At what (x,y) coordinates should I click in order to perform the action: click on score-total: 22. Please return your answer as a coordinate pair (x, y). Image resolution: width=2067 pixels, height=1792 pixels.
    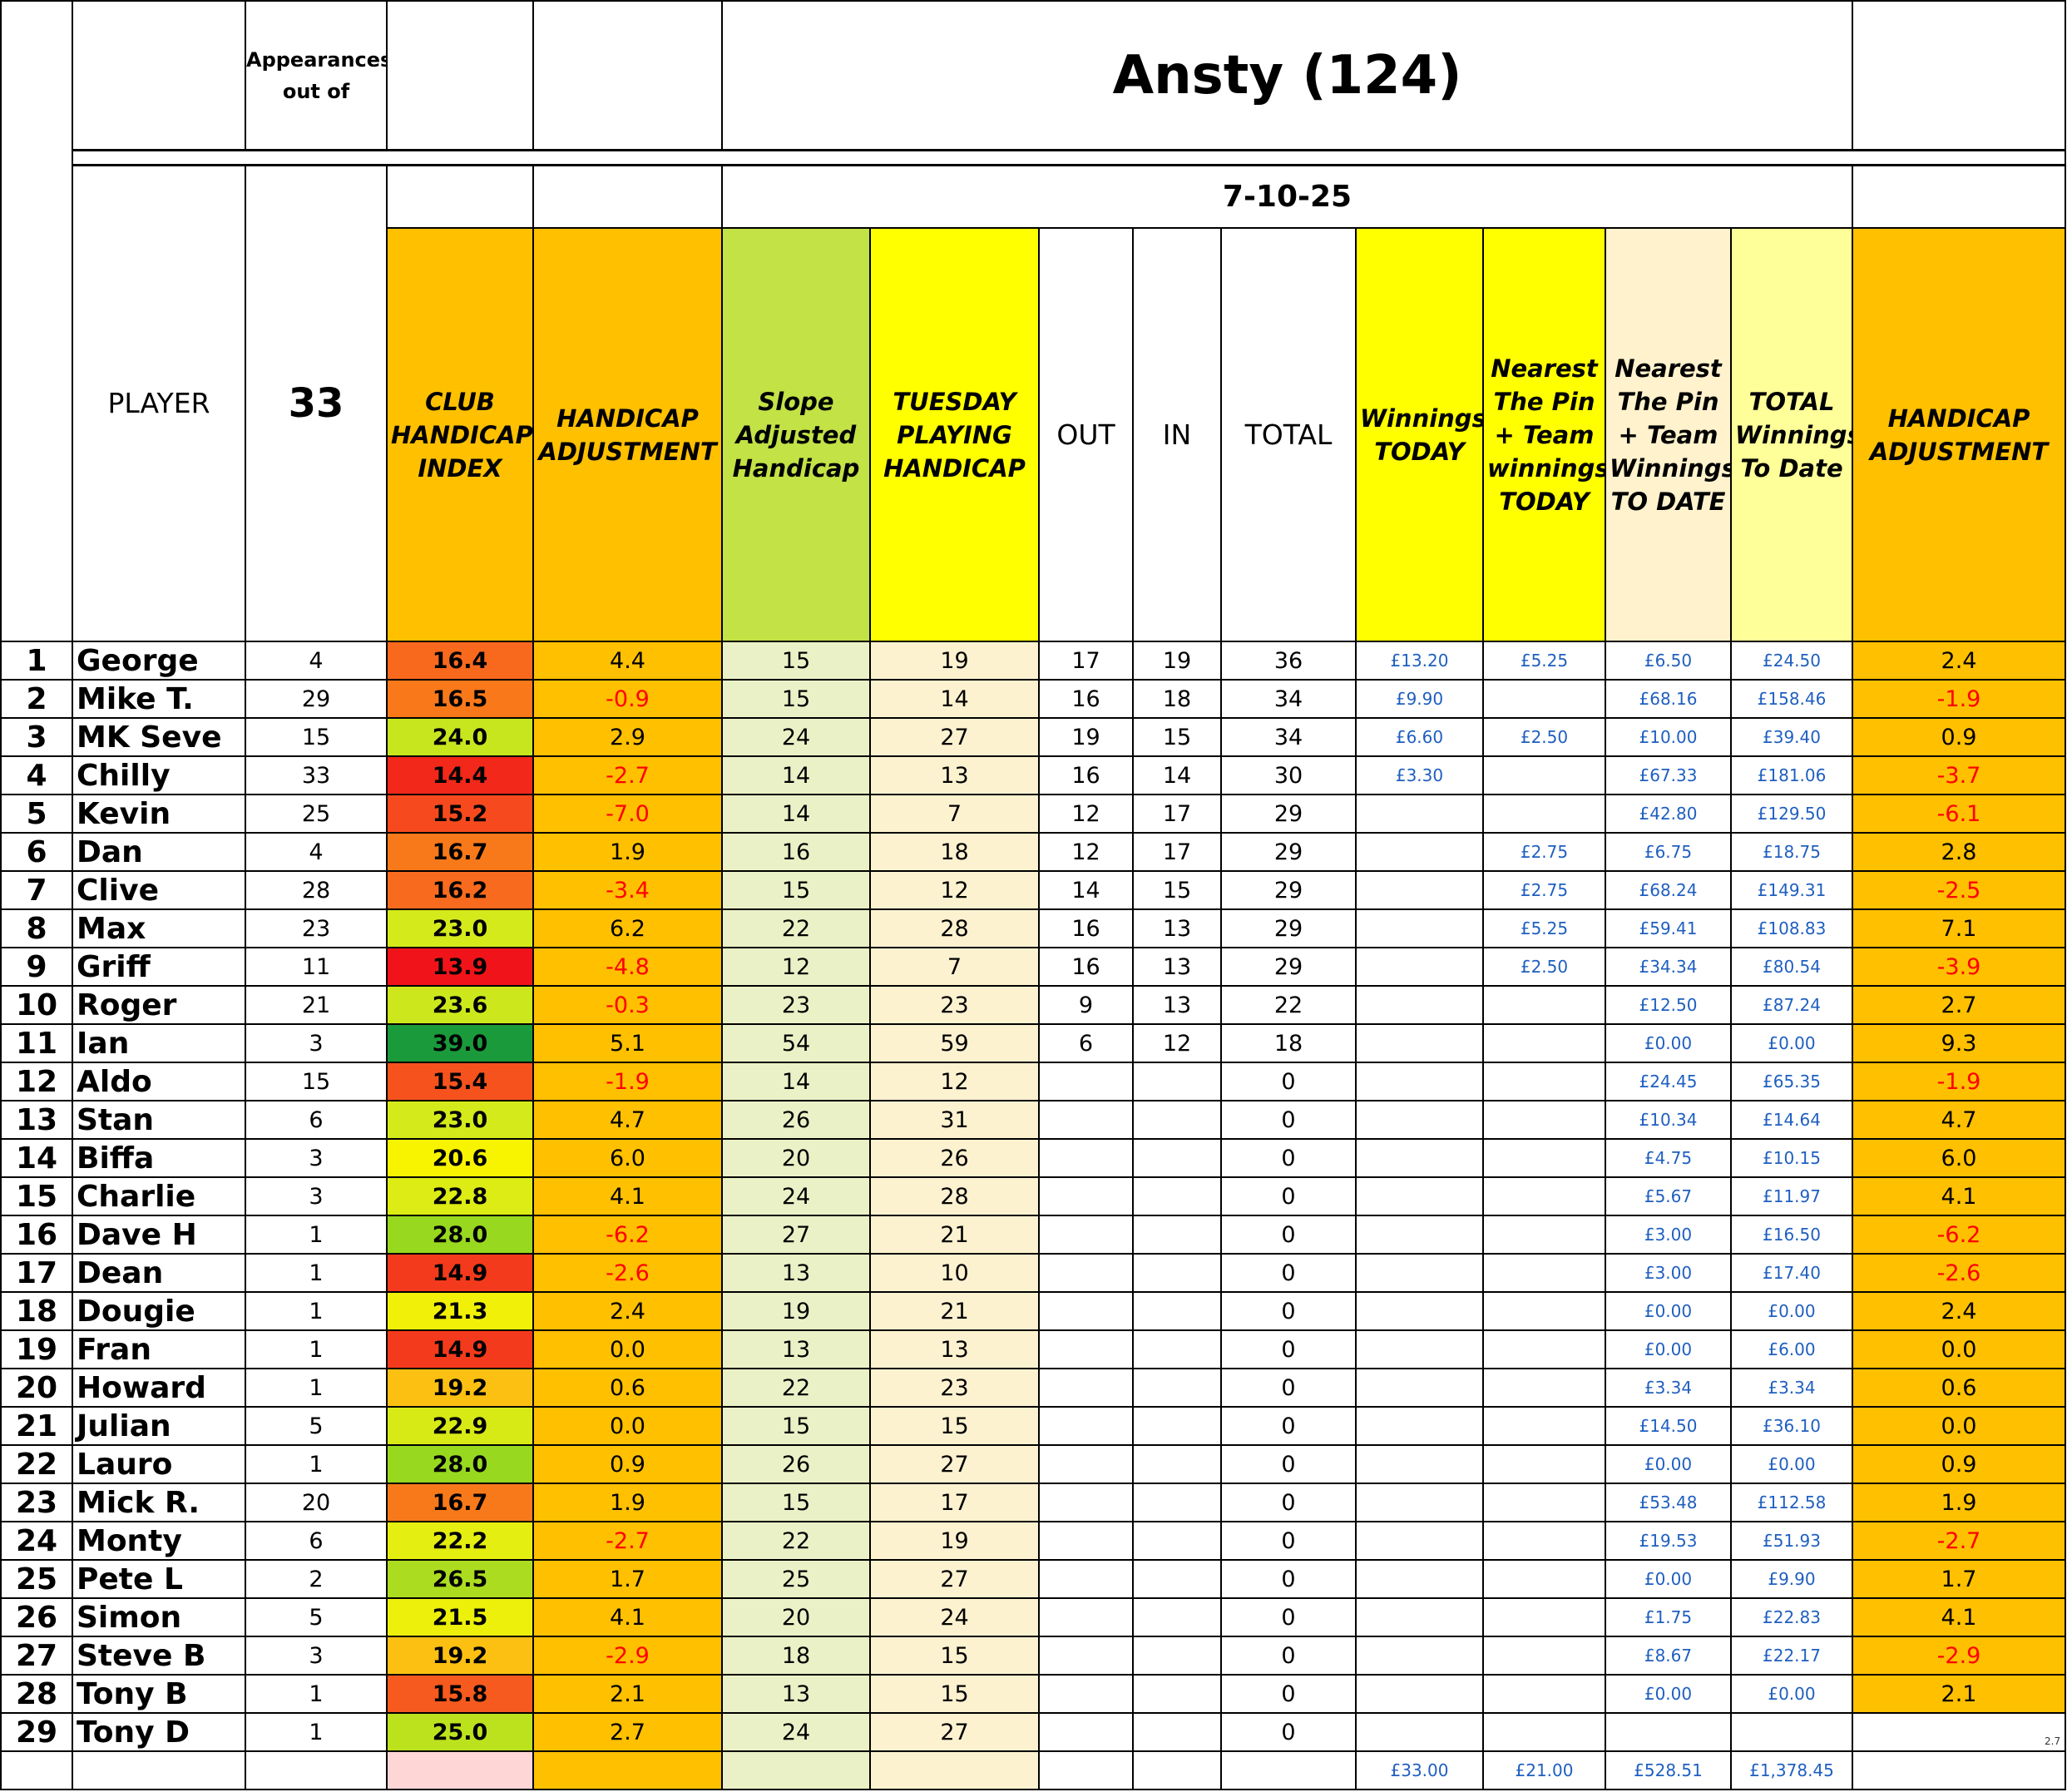
    Looking at the image, I should click on (1288, 1005).